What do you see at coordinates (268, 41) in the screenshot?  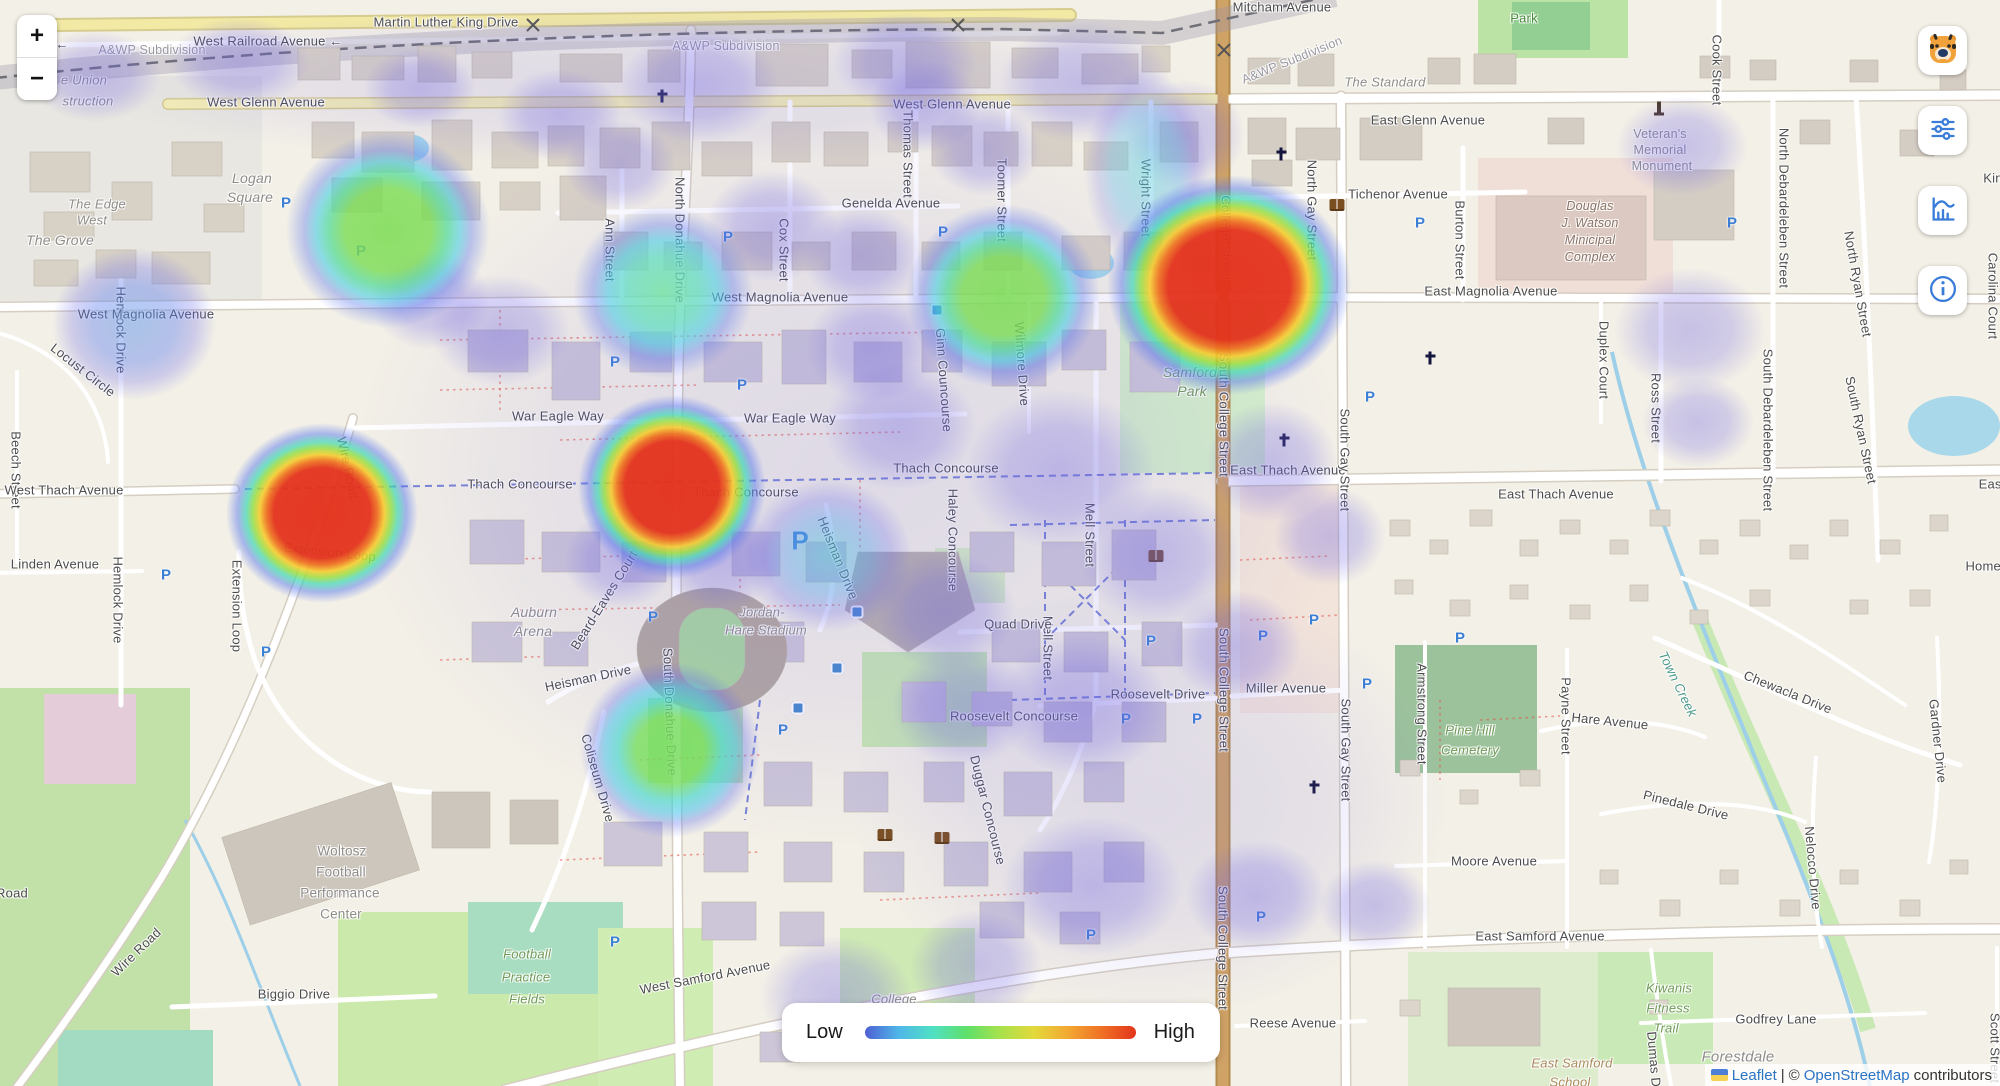 I see `map-label: West Railroad Avenue ←` at bounding box center [268, 41].